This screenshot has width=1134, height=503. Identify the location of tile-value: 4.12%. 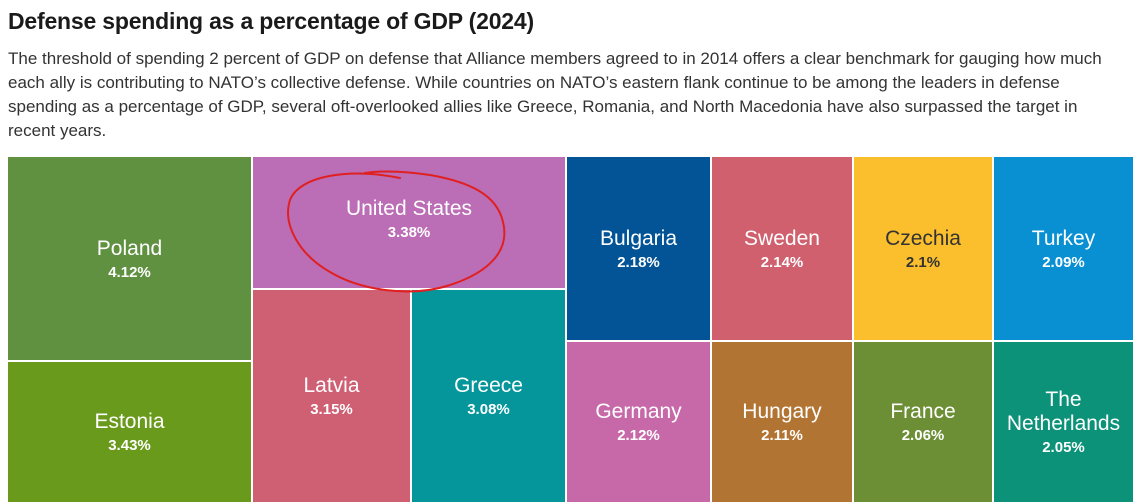
(129, 272).